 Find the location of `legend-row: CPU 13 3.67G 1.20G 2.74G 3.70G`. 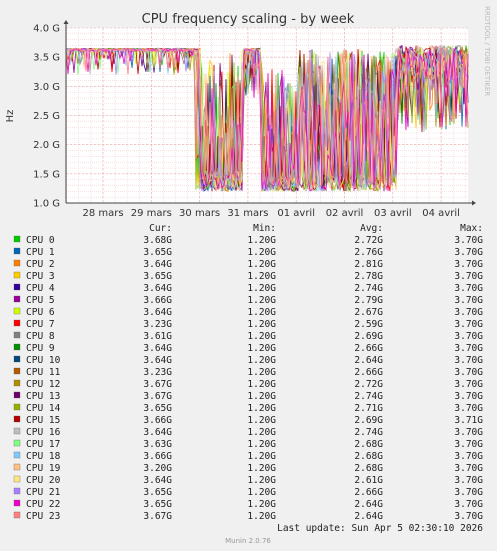

legend-row: CPU 13 3.67G 1.20G 2.74G 3.70G is located at coordinates (248, 396).